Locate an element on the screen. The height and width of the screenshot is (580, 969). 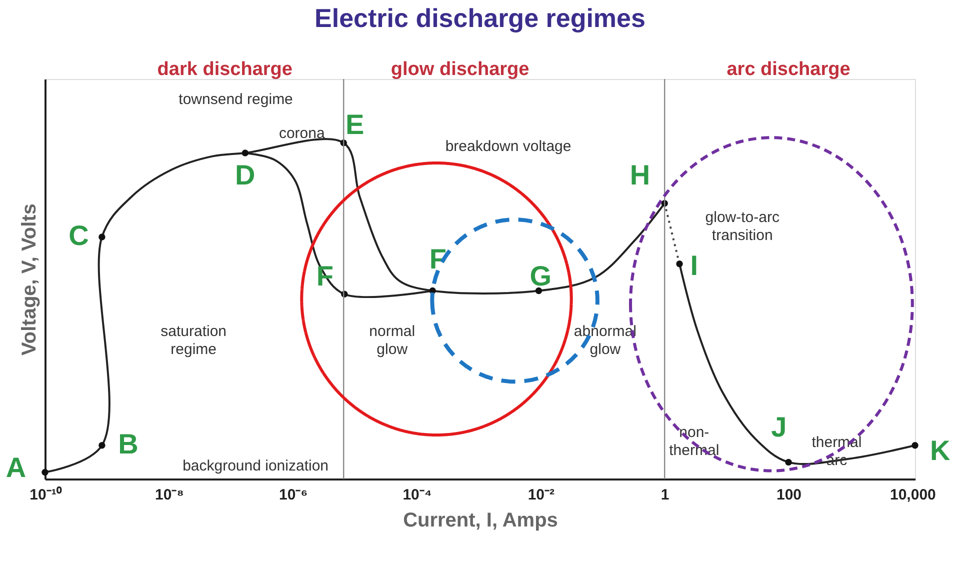
x-tick-label: 10⁻⁴ is located at coordinates (417, 495).